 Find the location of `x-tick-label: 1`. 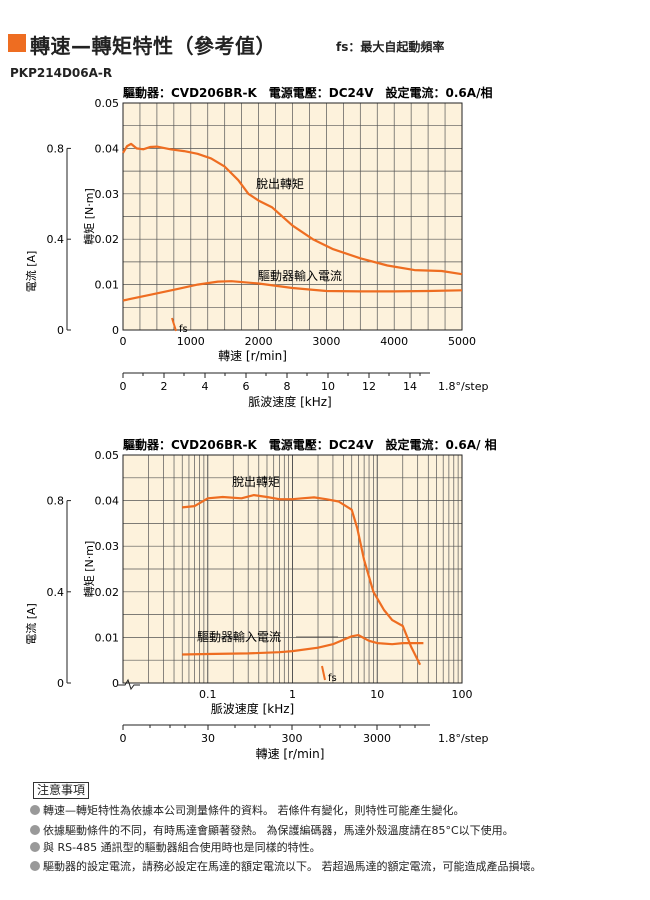

x-tick-label: 1 is located at coordinates (292, 694).